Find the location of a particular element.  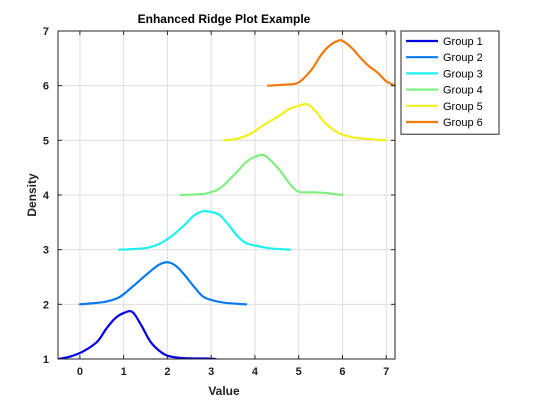

legend-label-group-5: Group 5 is located at coordinates (463, 107).